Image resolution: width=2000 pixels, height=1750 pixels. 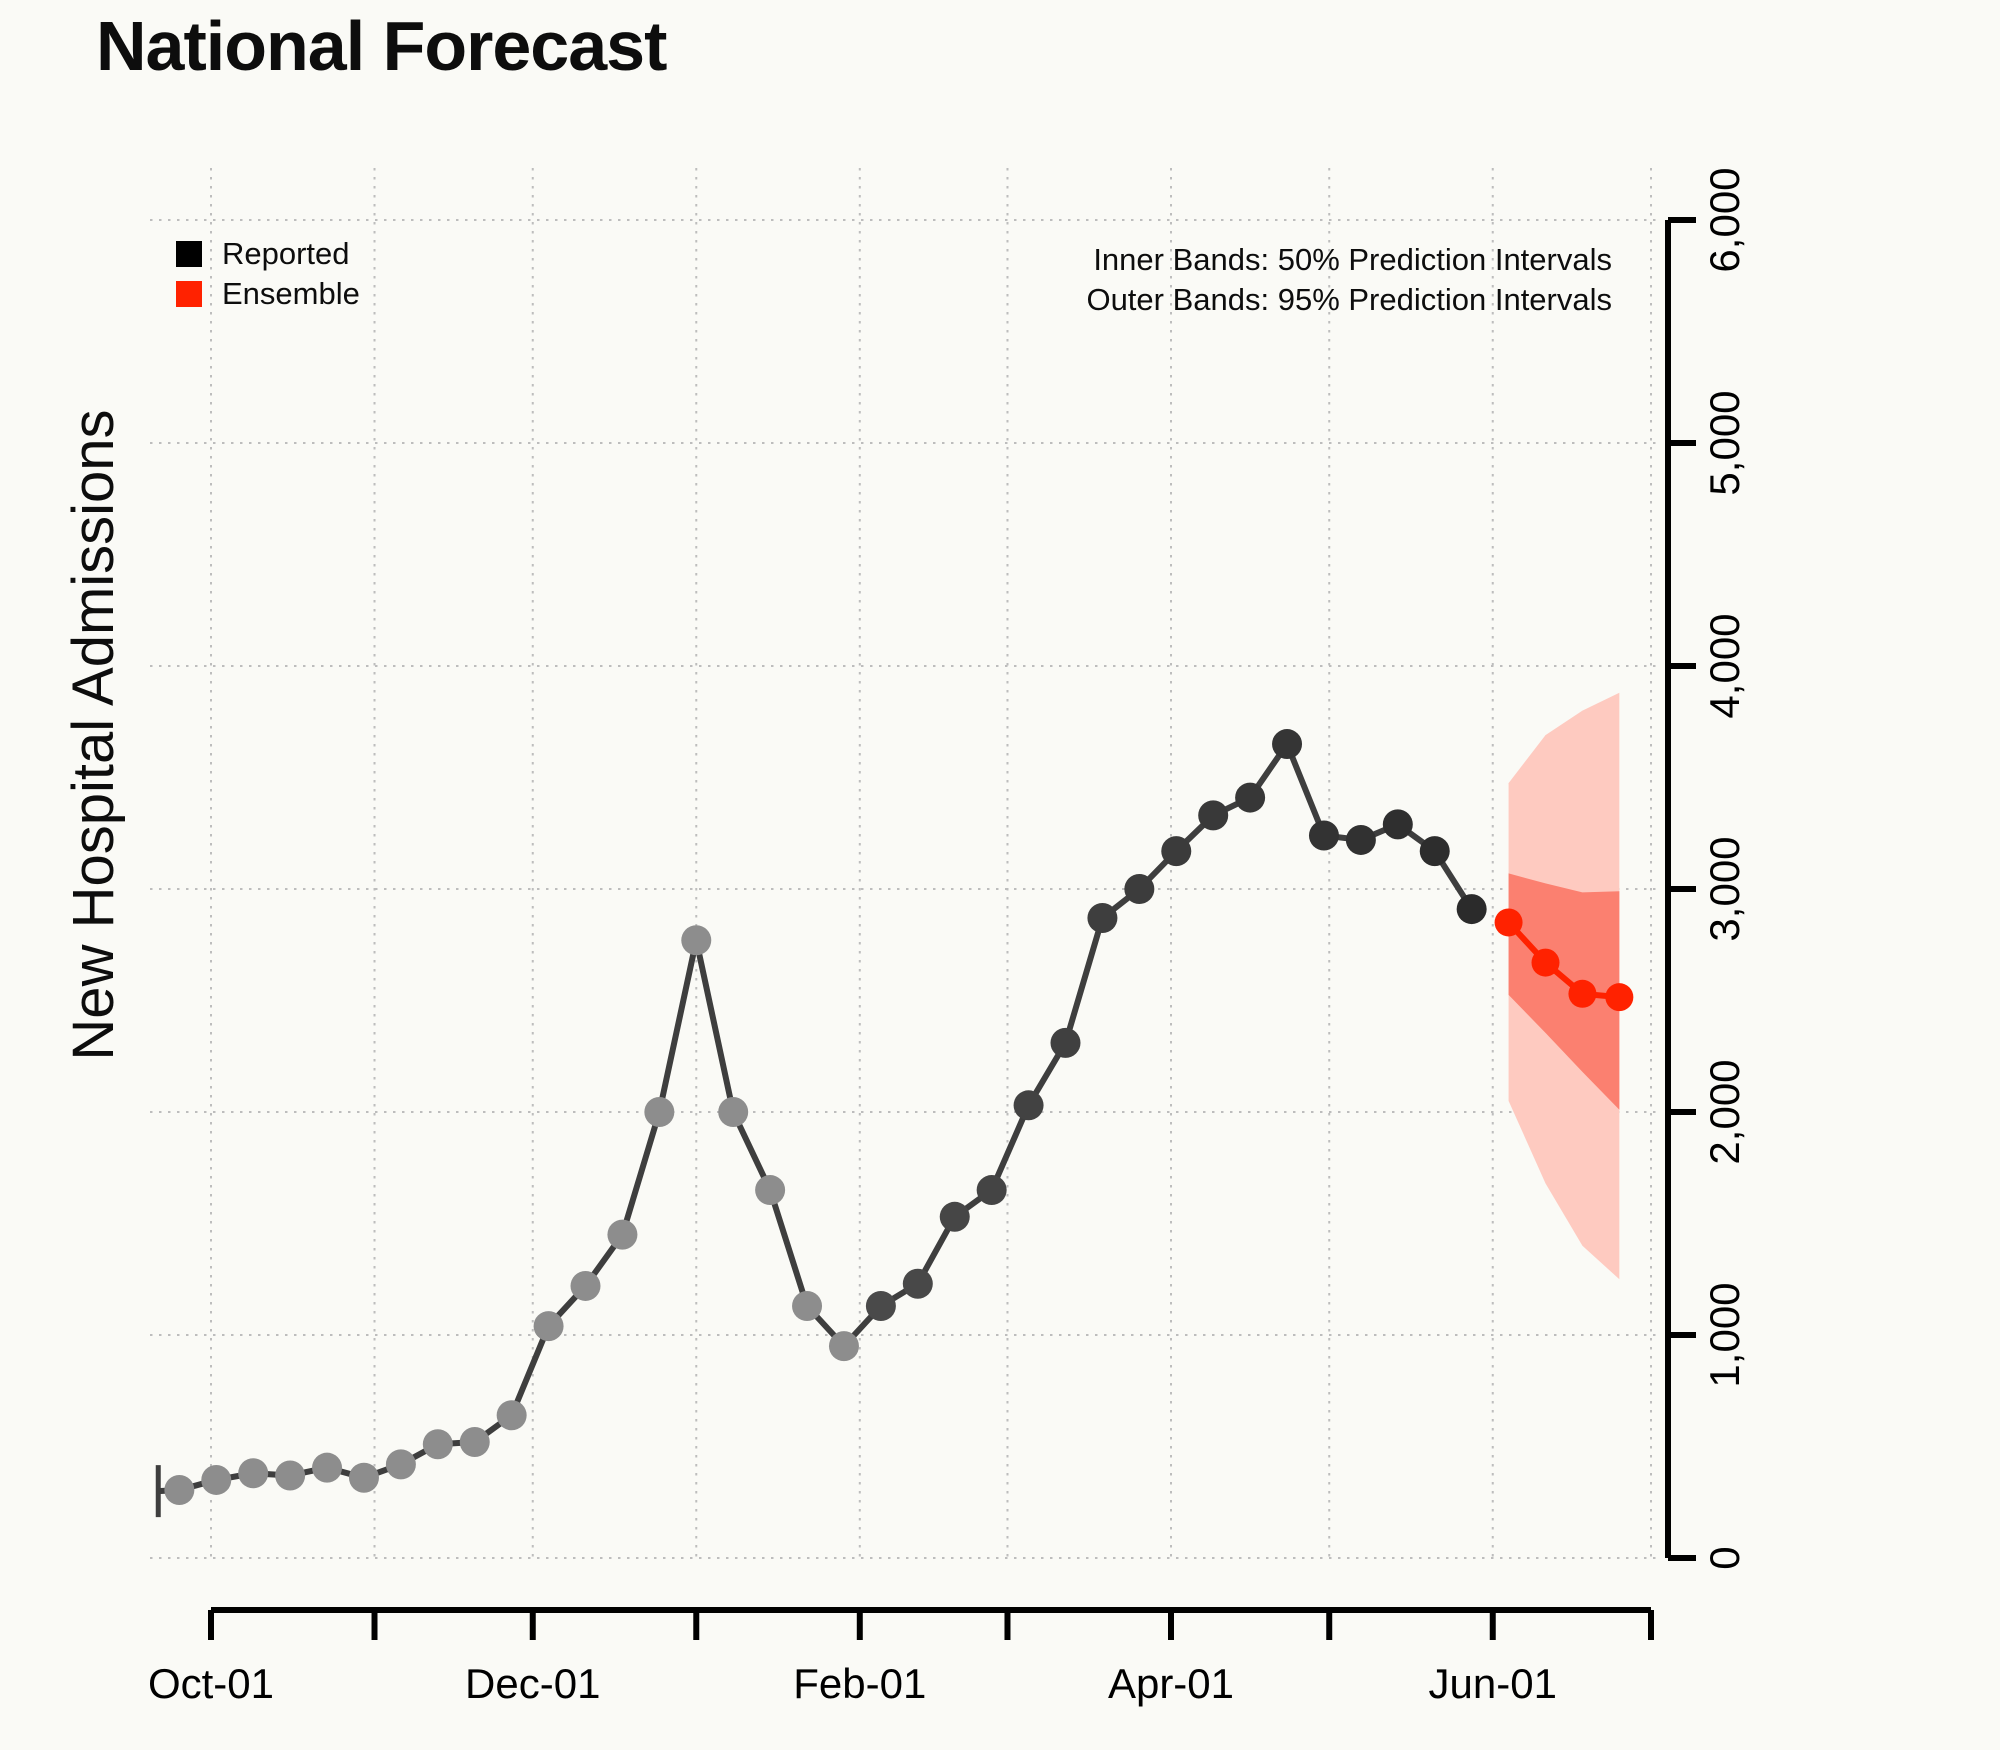 What do you see at coordinates (189, 294) in the screenshot?
I see `ensemble-swatch-icon` at bounding box center [189, 294].